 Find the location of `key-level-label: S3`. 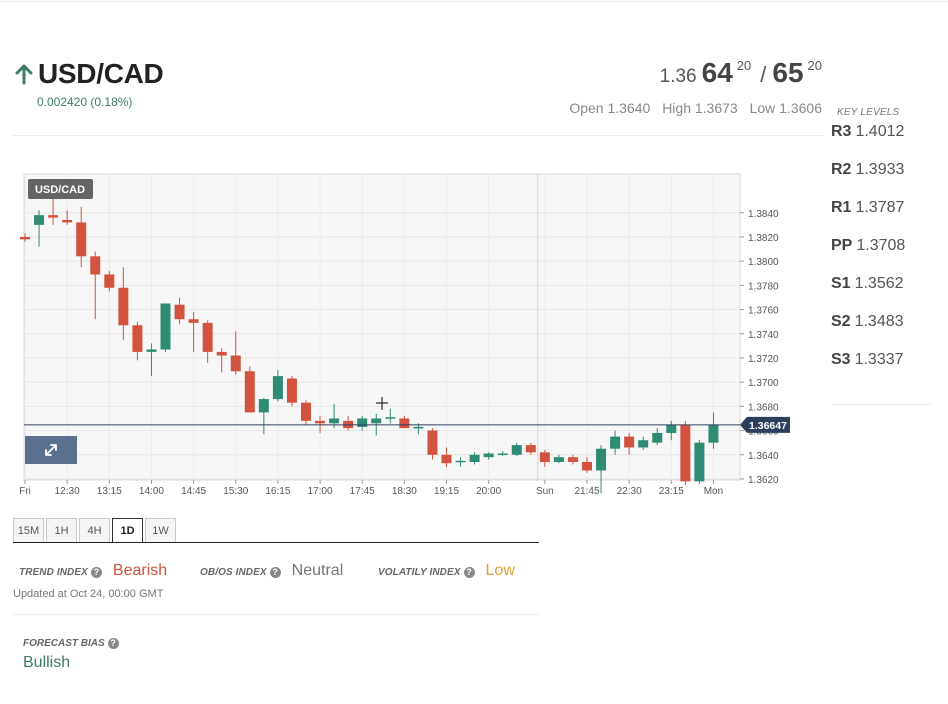

key-level-label: S3 is located at coordinates (841, 359).